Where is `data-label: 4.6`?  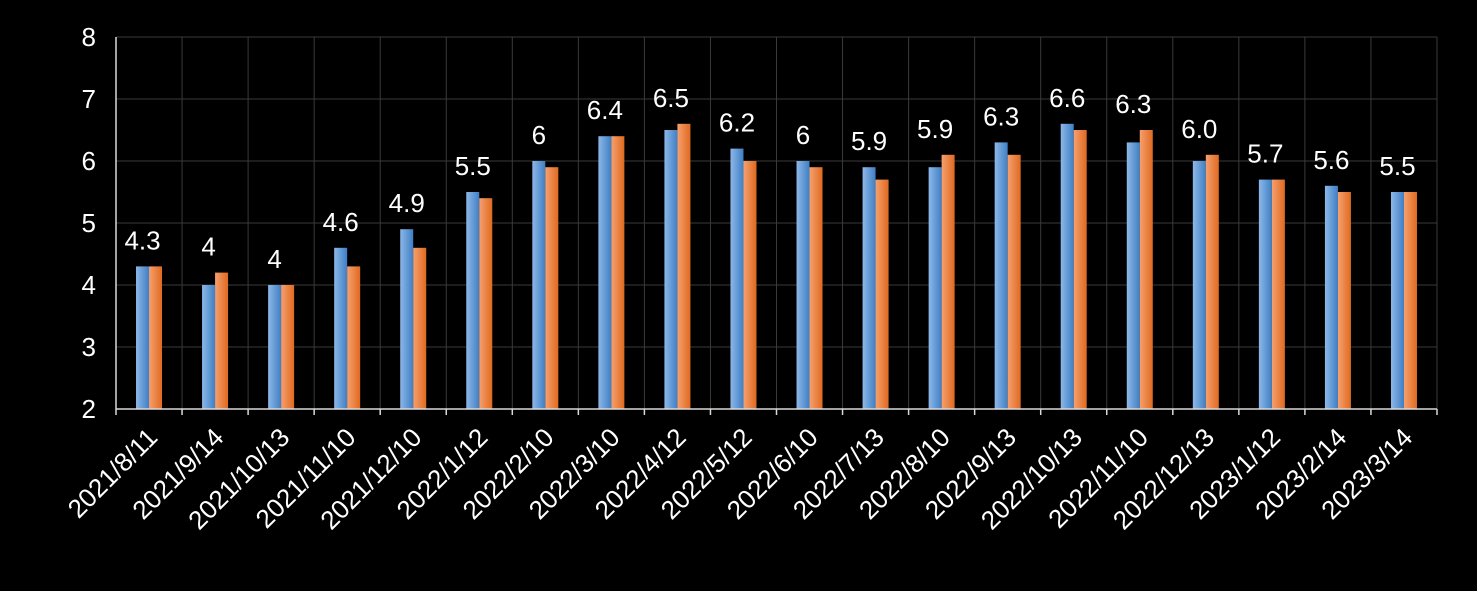 data-label: 4.6 is located at coordinates (341, 222).